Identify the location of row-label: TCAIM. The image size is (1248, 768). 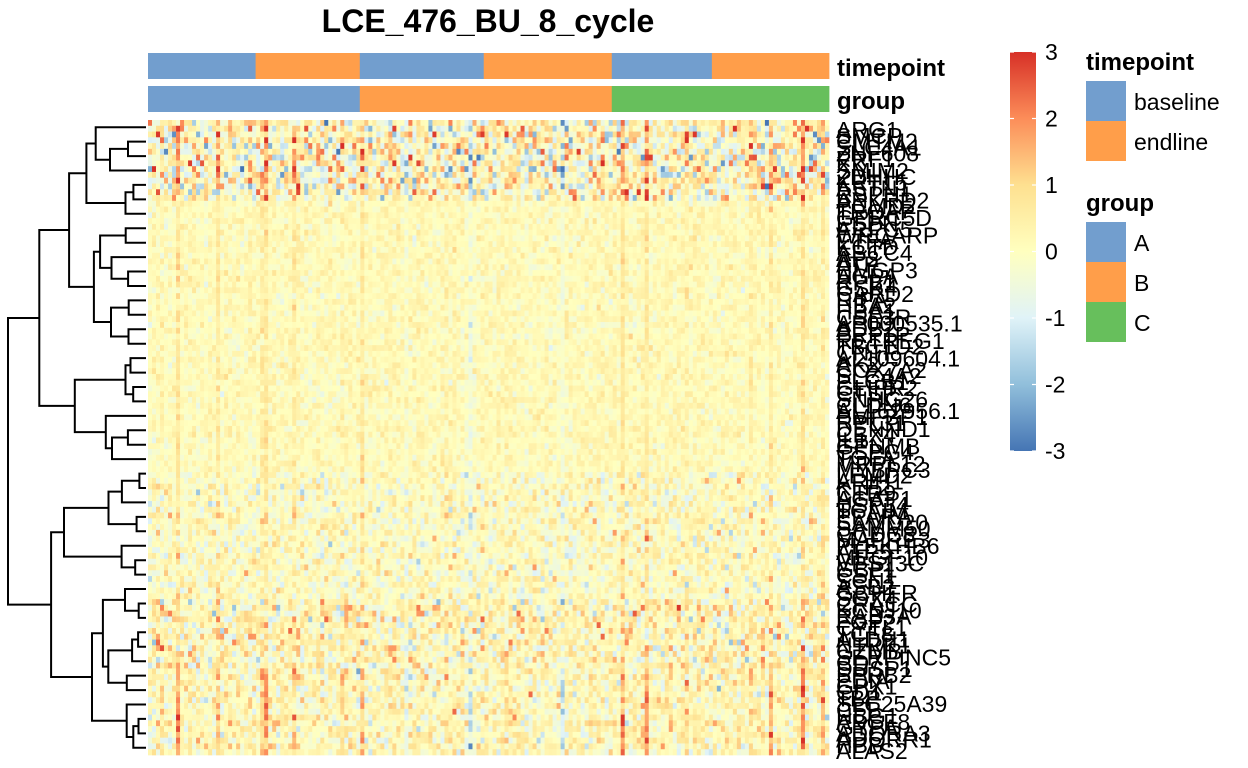
(872, 511).